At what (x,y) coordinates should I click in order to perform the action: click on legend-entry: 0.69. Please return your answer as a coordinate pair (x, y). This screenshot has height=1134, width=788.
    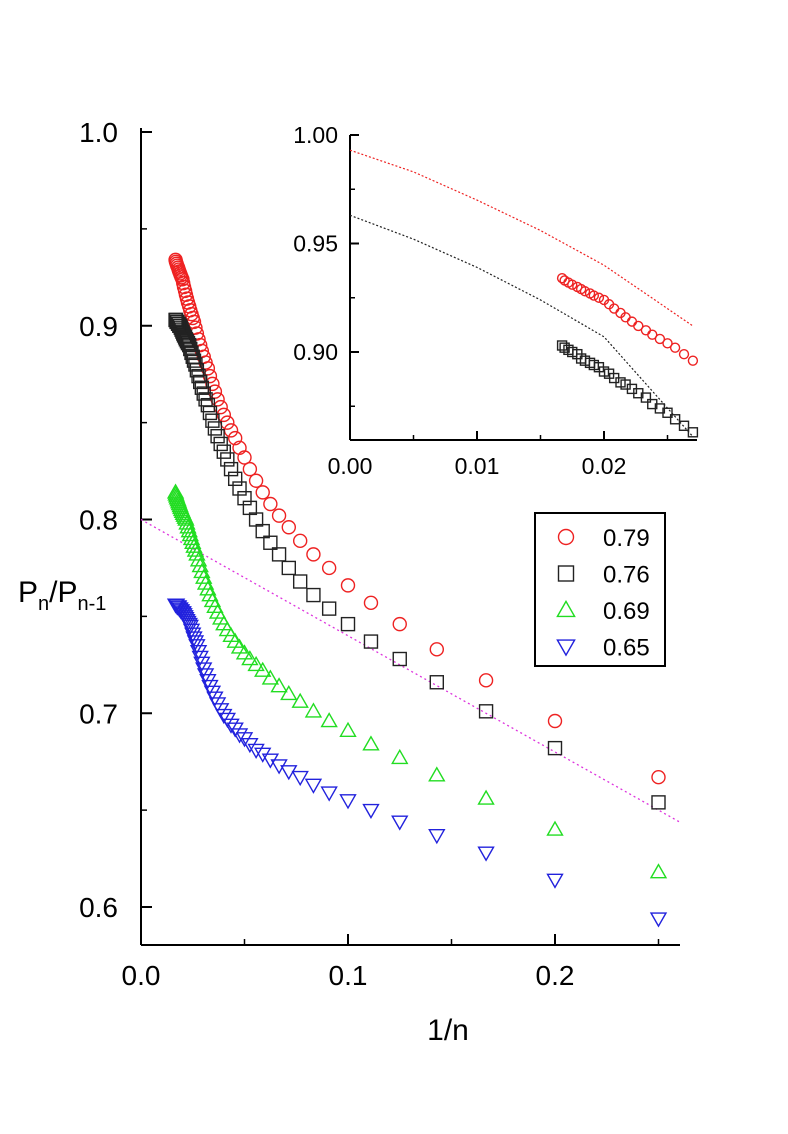
    Looking at the image, I should click on (603, 611).